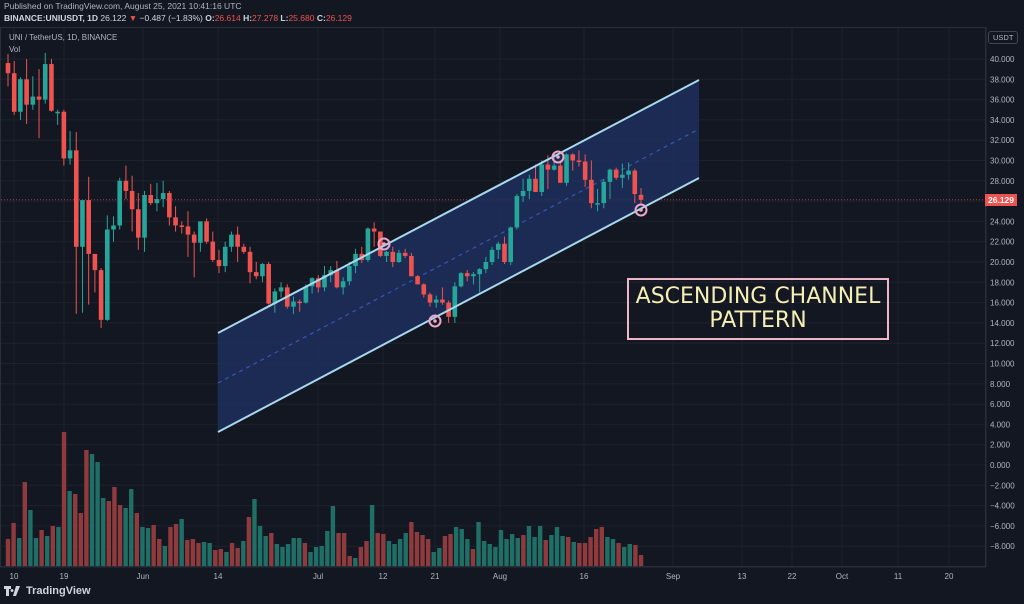 This screenshot has height=604, width=1024. Describe the element at coordinates (898, 576) in the screenshot. I see `time-tick-label: 11` at that location.